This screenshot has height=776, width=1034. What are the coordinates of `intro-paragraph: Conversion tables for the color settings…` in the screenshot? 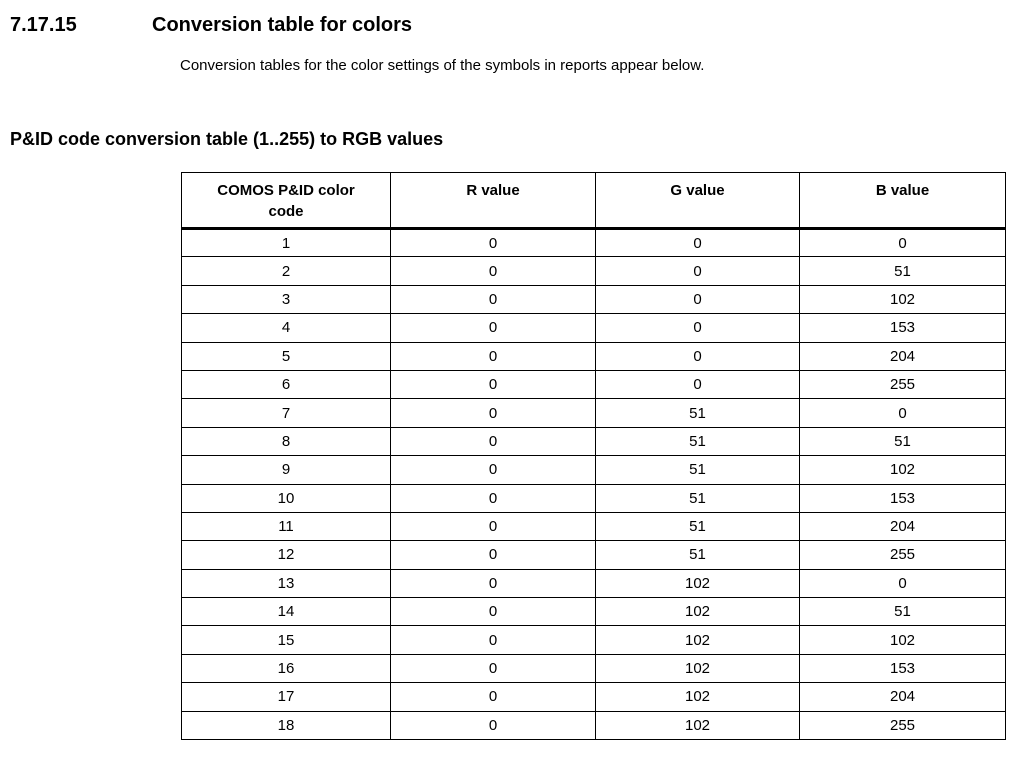 It's located at (442, 65).